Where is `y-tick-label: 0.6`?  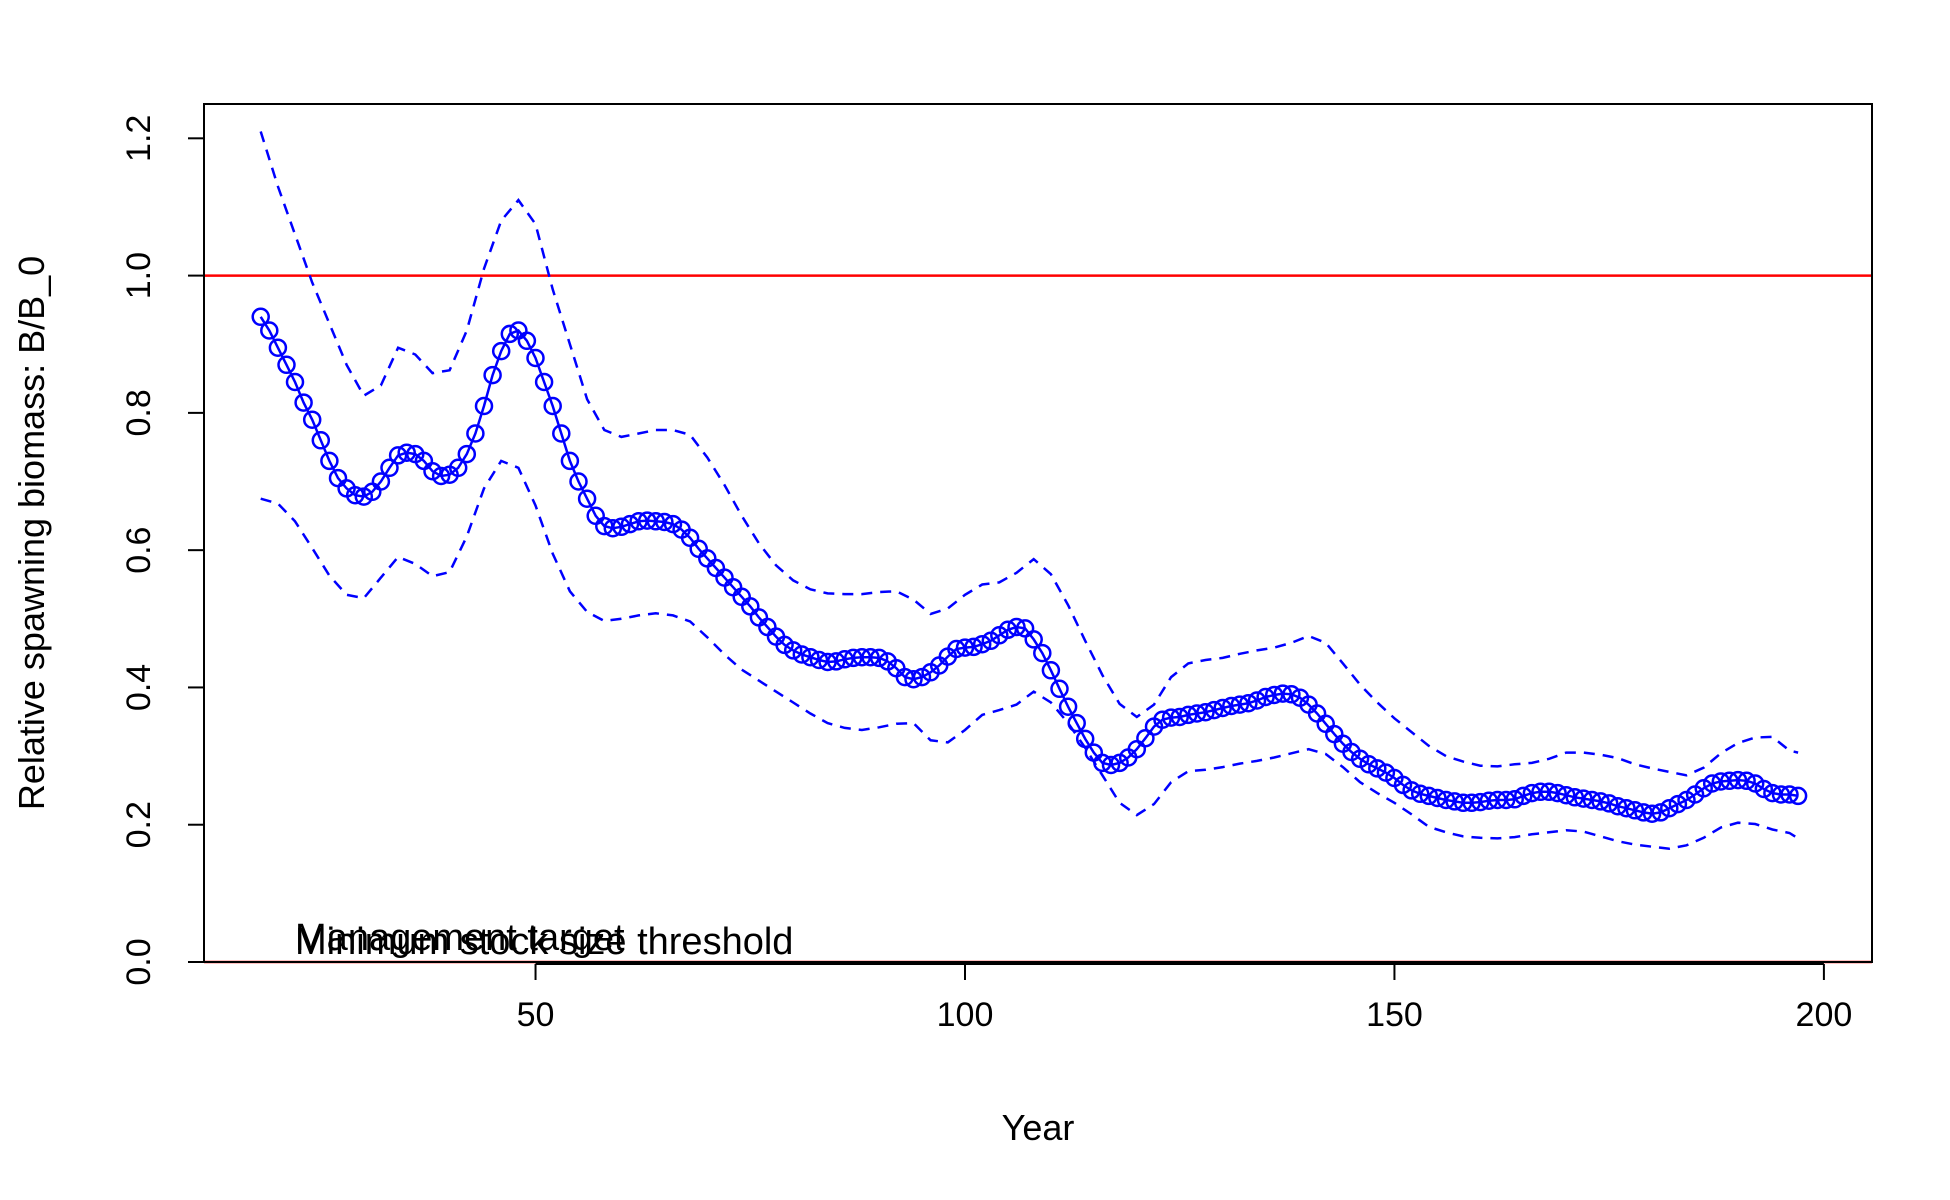
y-tick-label: 0.6 is located at coordinates (139, 550).